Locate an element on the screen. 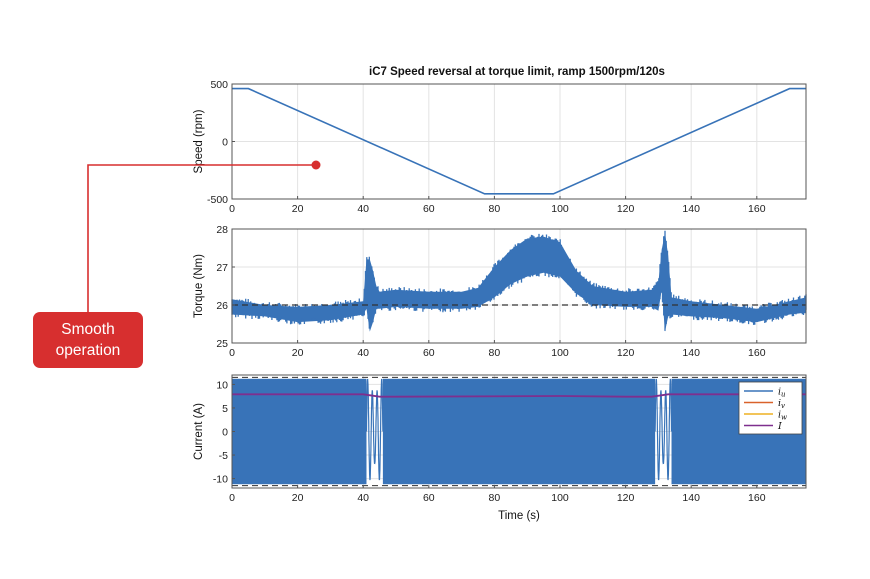 The width and height of the screenshot is (870, 579). legend-entry: iw is located at coordinates (782, 416).